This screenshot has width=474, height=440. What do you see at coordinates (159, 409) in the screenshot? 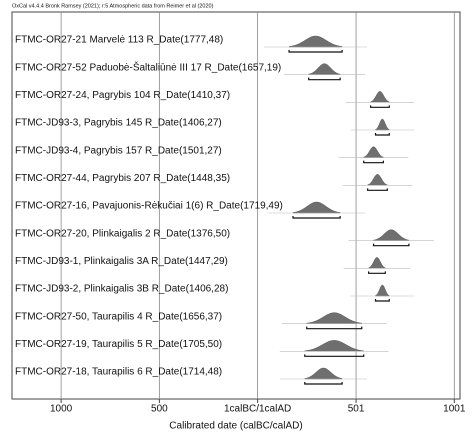
I see `x-tick-label: 500` at bounding box center [159, 409].